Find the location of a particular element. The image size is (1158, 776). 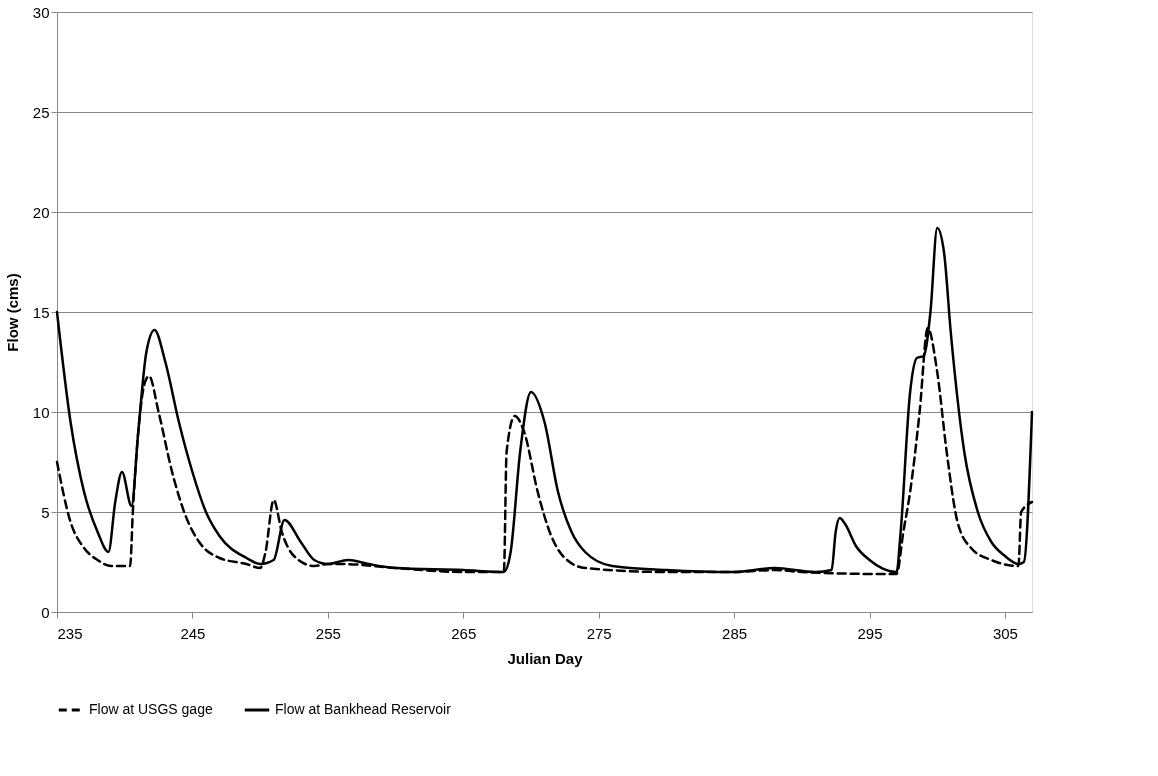

legend-label: Flow at USGS gage is located at coordinates (151, 709).